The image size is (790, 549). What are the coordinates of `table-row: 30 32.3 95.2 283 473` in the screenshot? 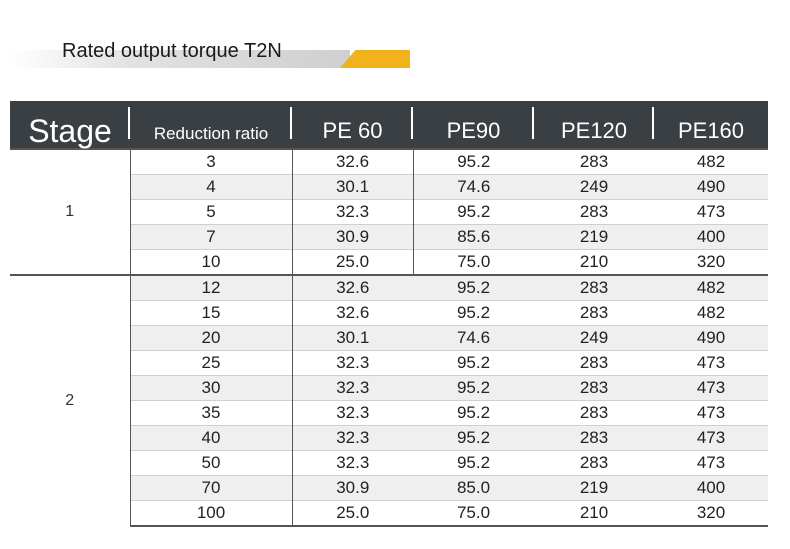 It's located at (389, 388).